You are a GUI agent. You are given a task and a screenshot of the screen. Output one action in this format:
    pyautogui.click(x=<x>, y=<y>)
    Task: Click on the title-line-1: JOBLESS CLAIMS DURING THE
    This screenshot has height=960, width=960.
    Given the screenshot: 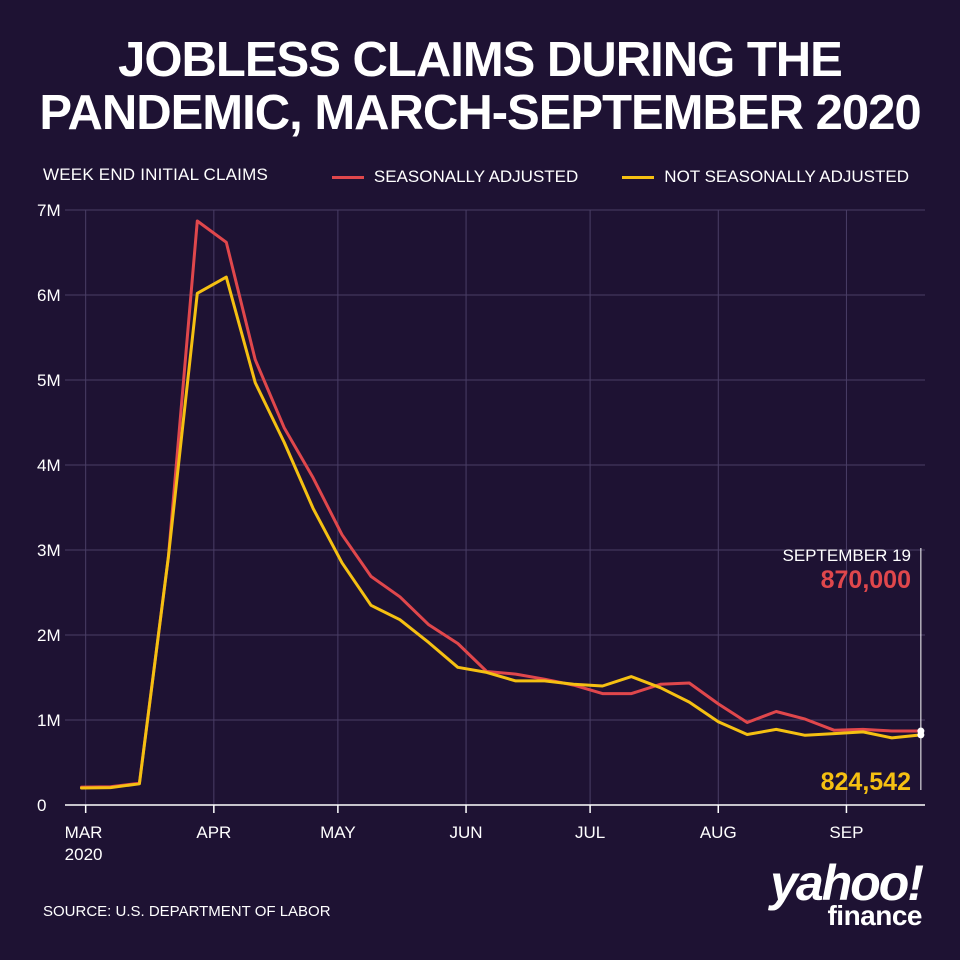 What is the action you would take?
    pyautogui.click(x=480, y=60)
    